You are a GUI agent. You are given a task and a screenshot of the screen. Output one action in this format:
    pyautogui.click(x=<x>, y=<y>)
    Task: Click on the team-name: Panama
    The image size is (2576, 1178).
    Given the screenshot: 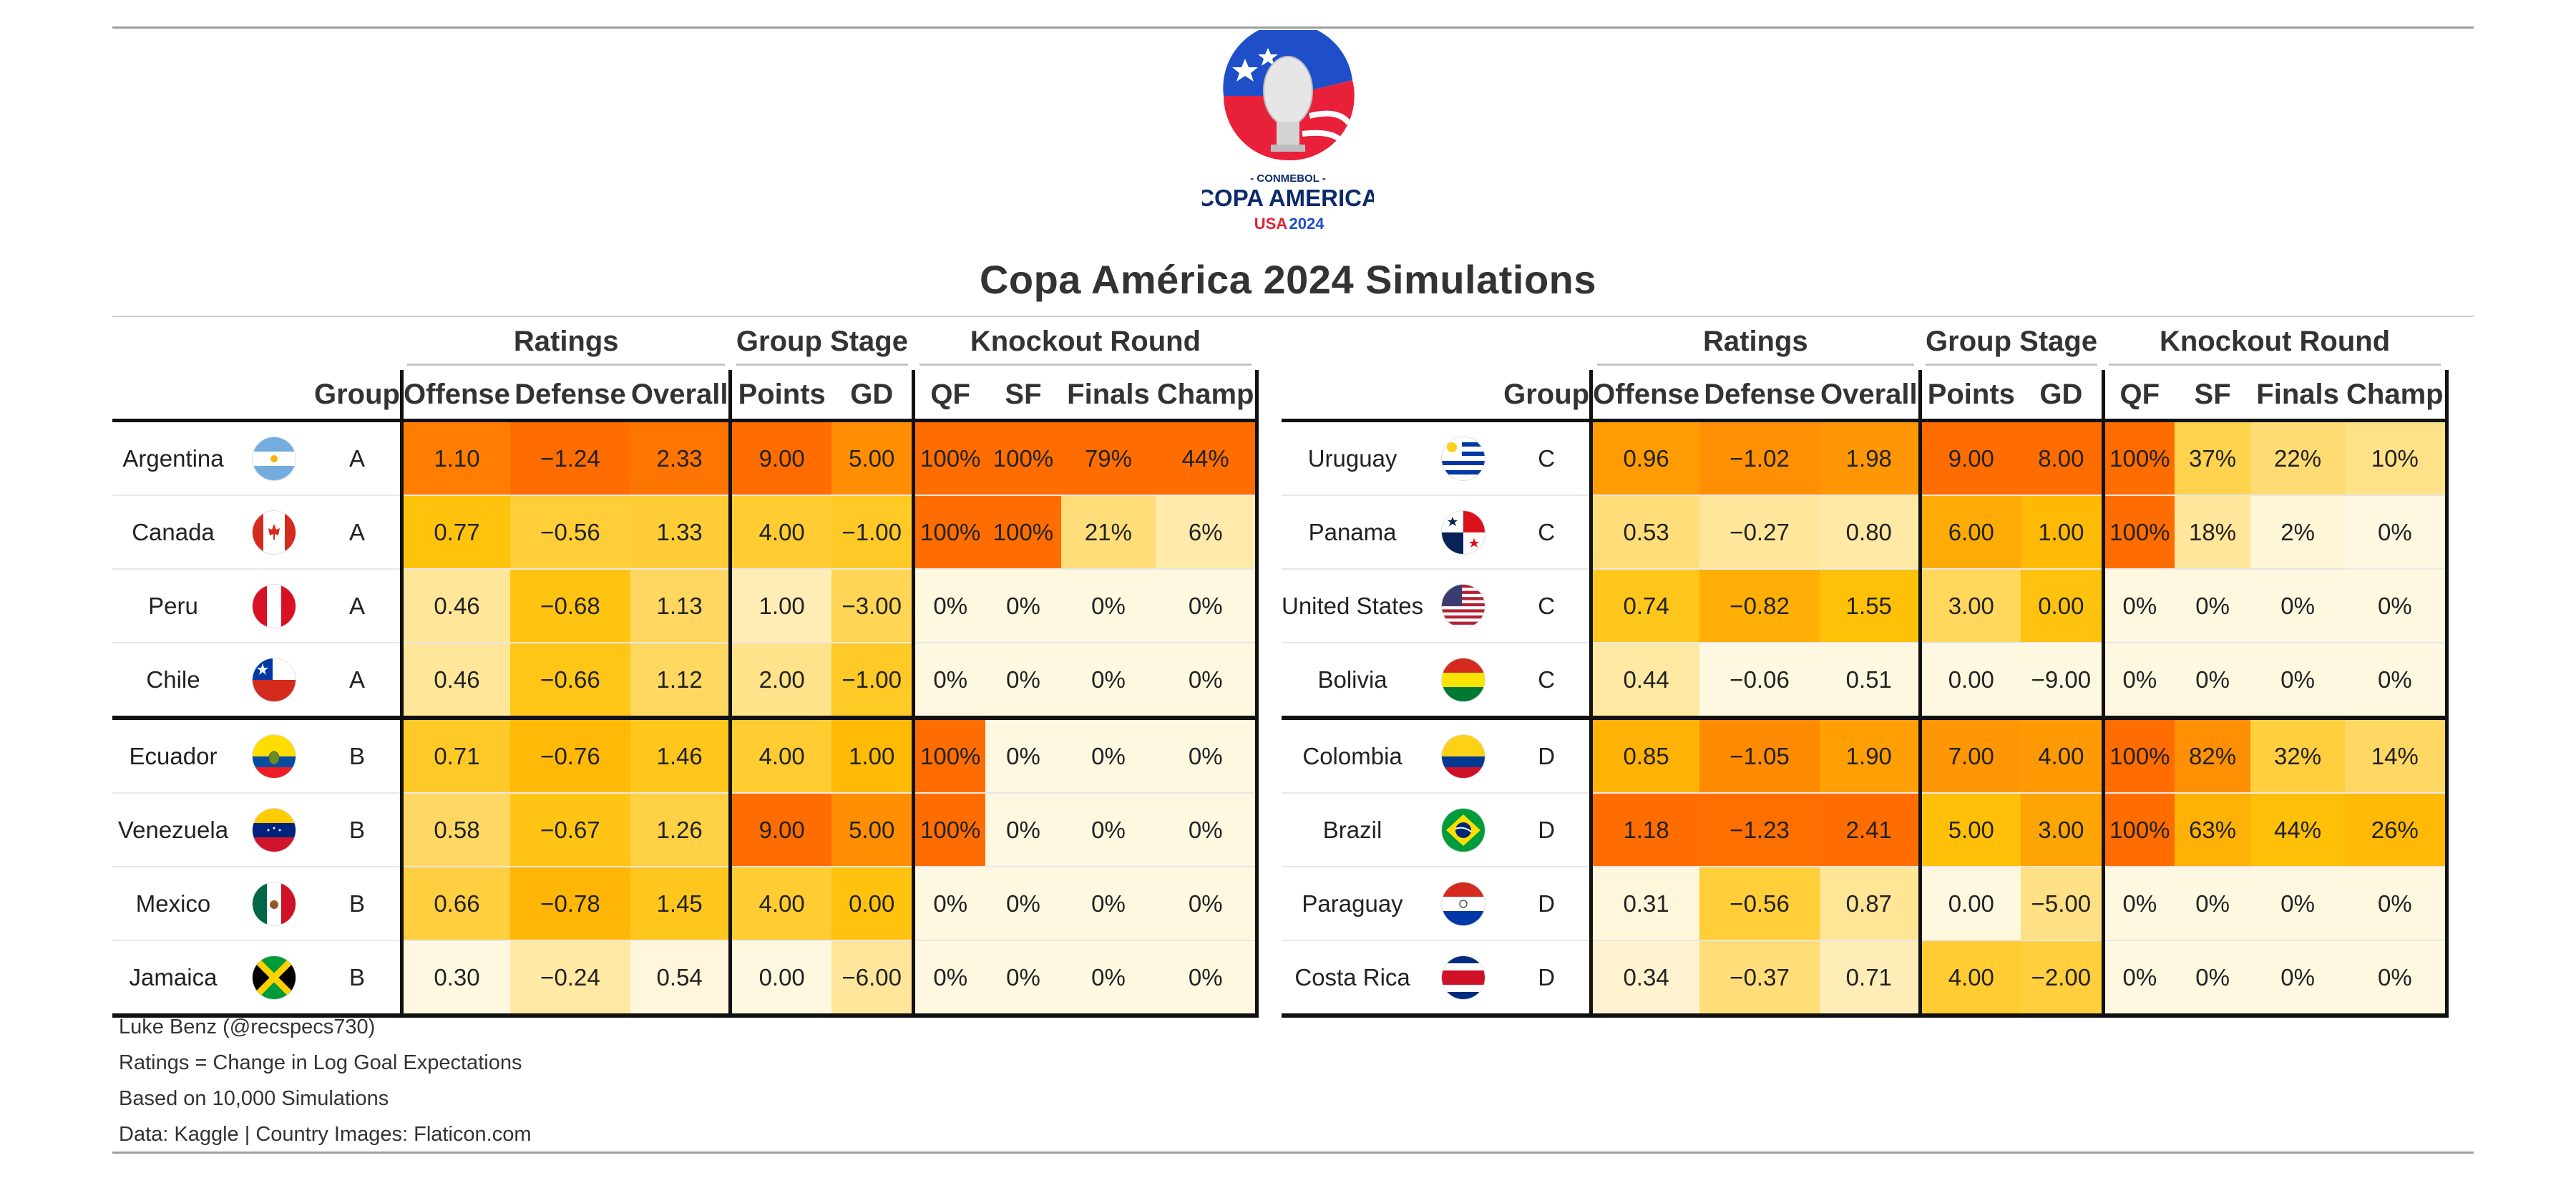 What is the action you would take?
    pyautogui.click(x=1353, y=532)
    